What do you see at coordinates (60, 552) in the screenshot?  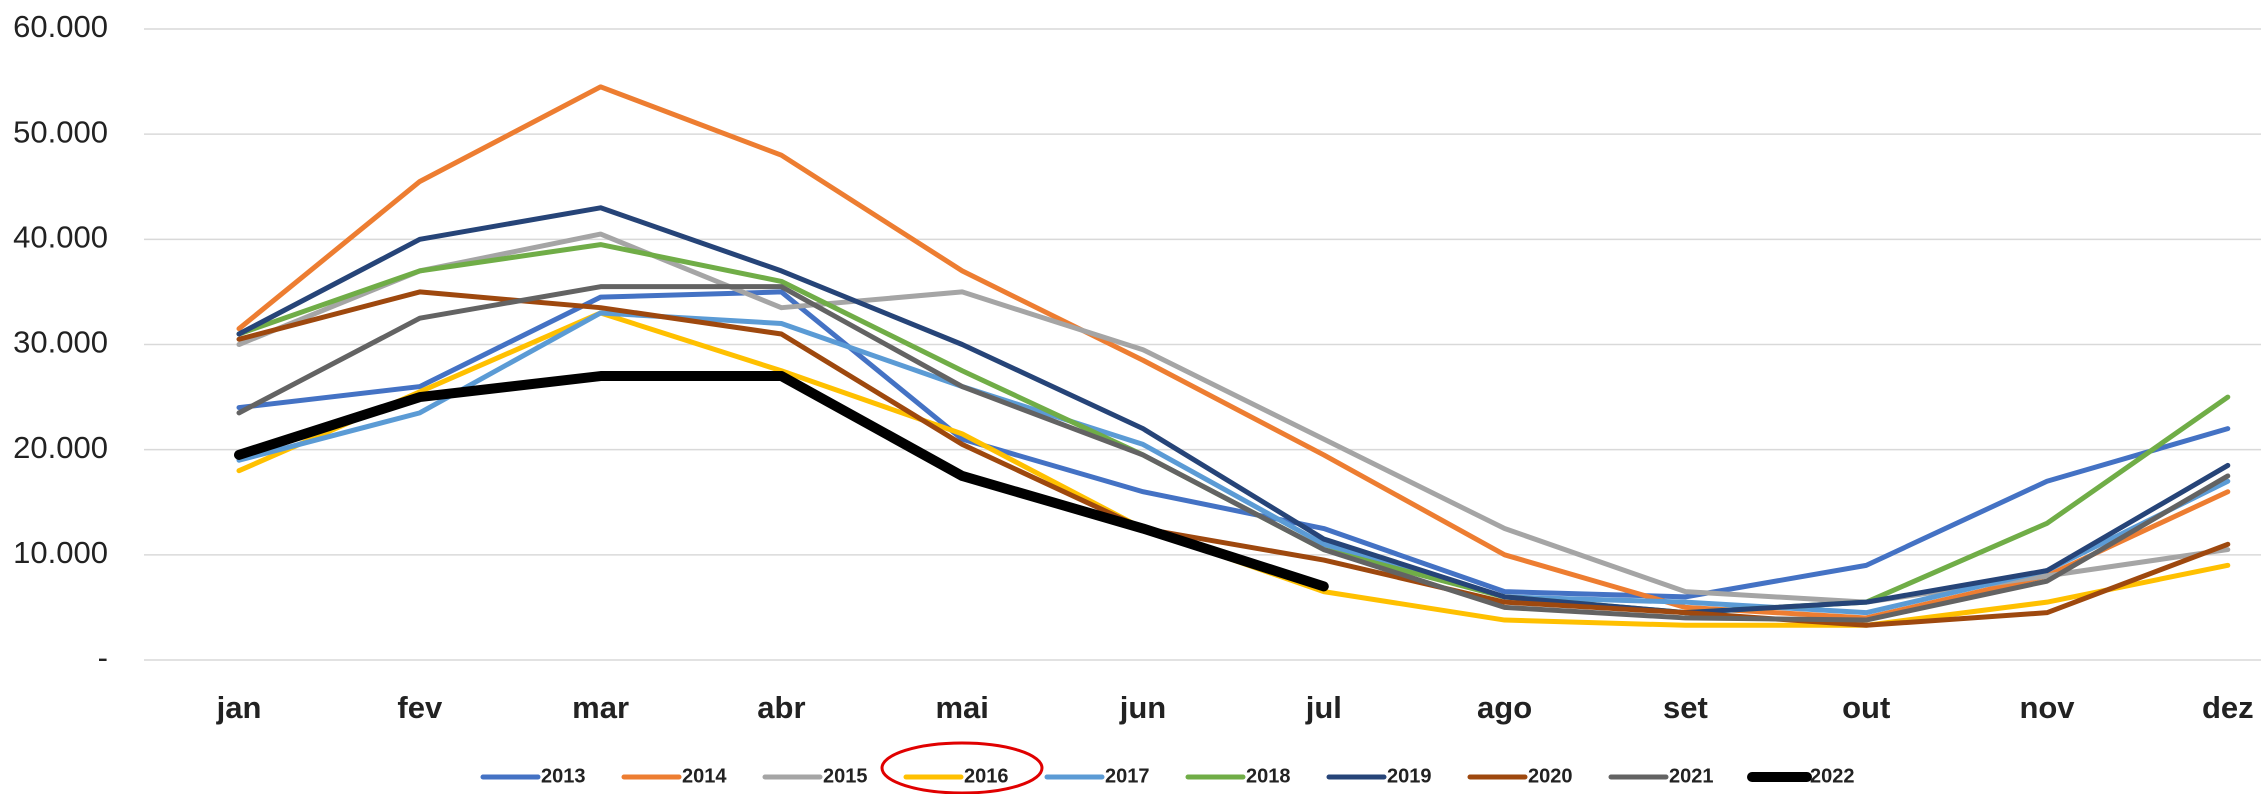 I see `y-tick-label: 10.000` at bounding box center [60, 552].